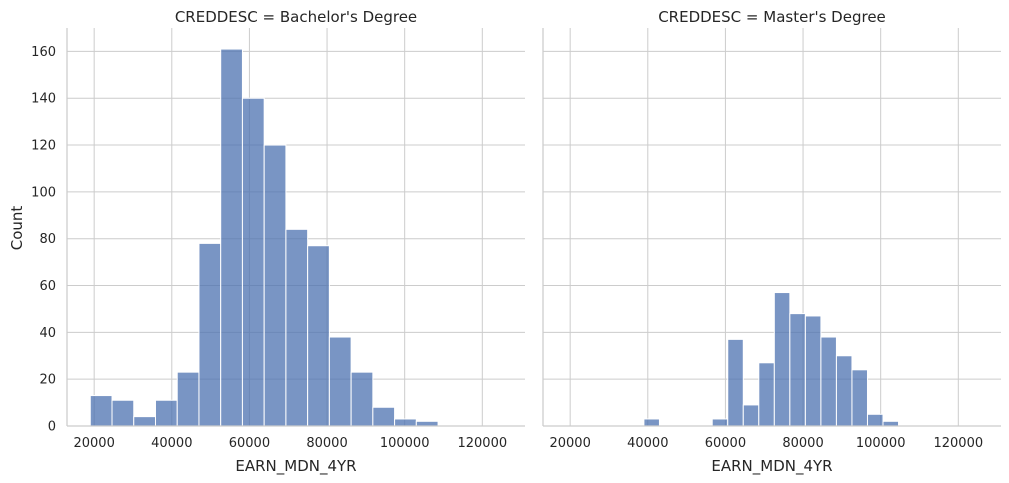 This screenshot has height=483, width=1009. I want to click on y-tick-label: 60, so click(47, 286).